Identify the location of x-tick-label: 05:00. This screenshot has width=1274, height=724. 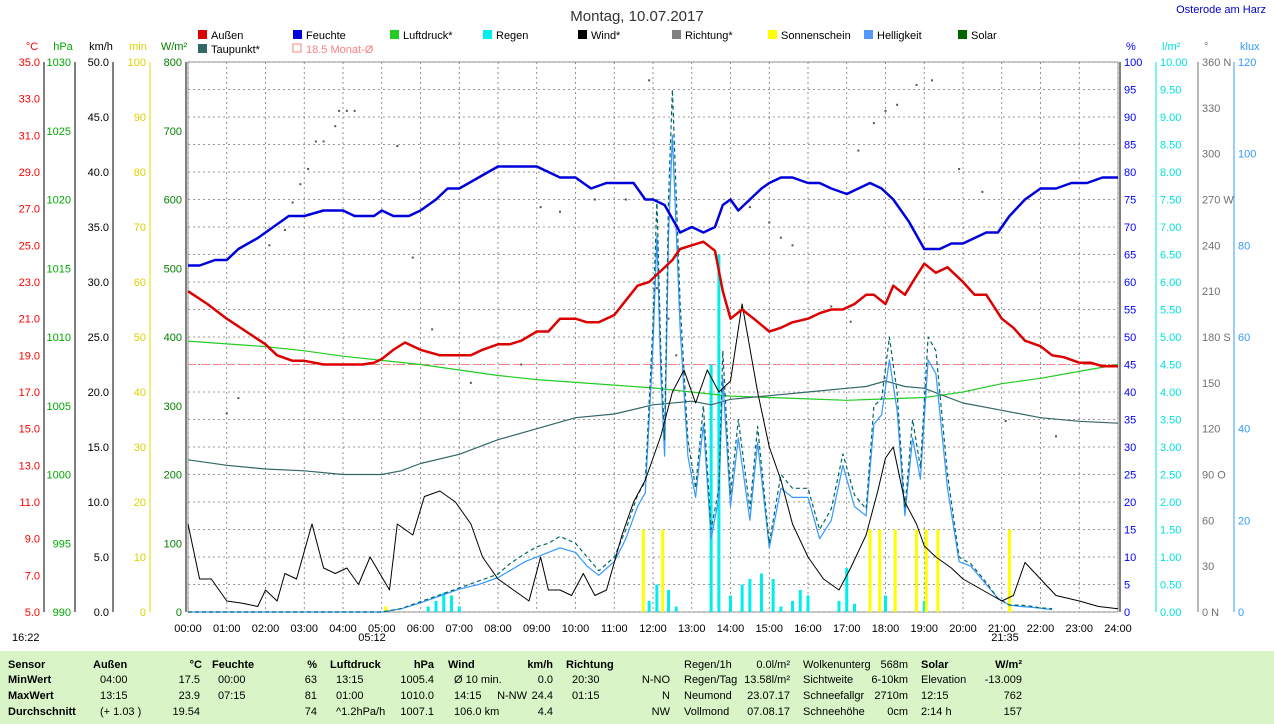
(382, 629).